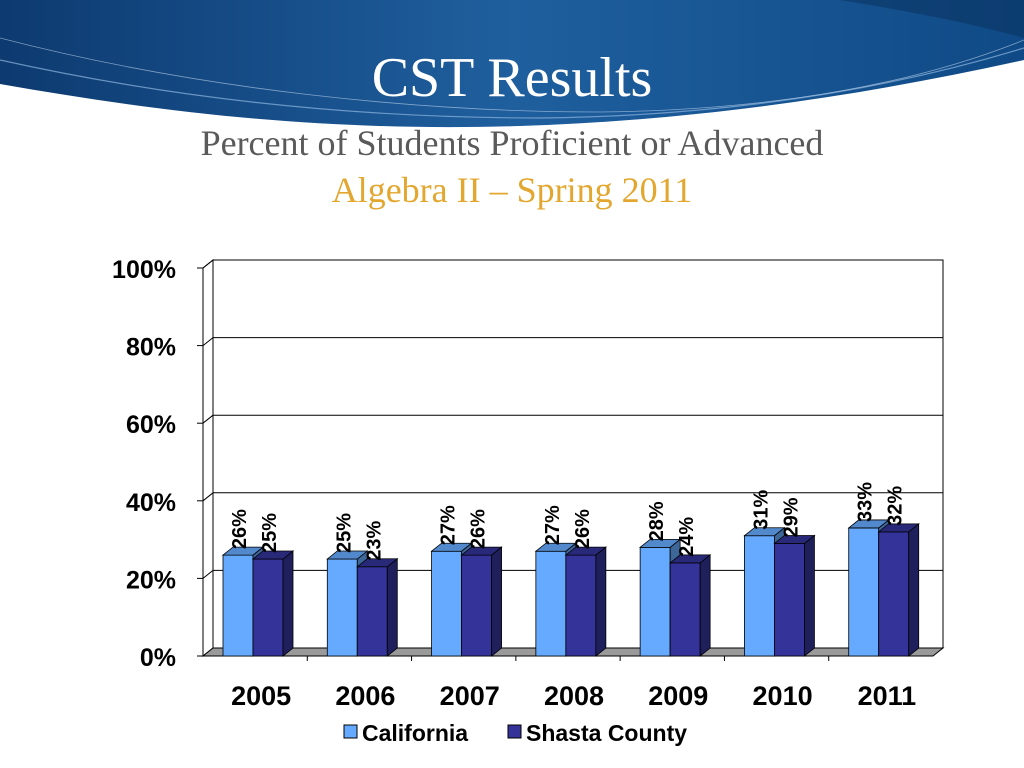  I want to click on data-label: 28%, so click(657, 521).